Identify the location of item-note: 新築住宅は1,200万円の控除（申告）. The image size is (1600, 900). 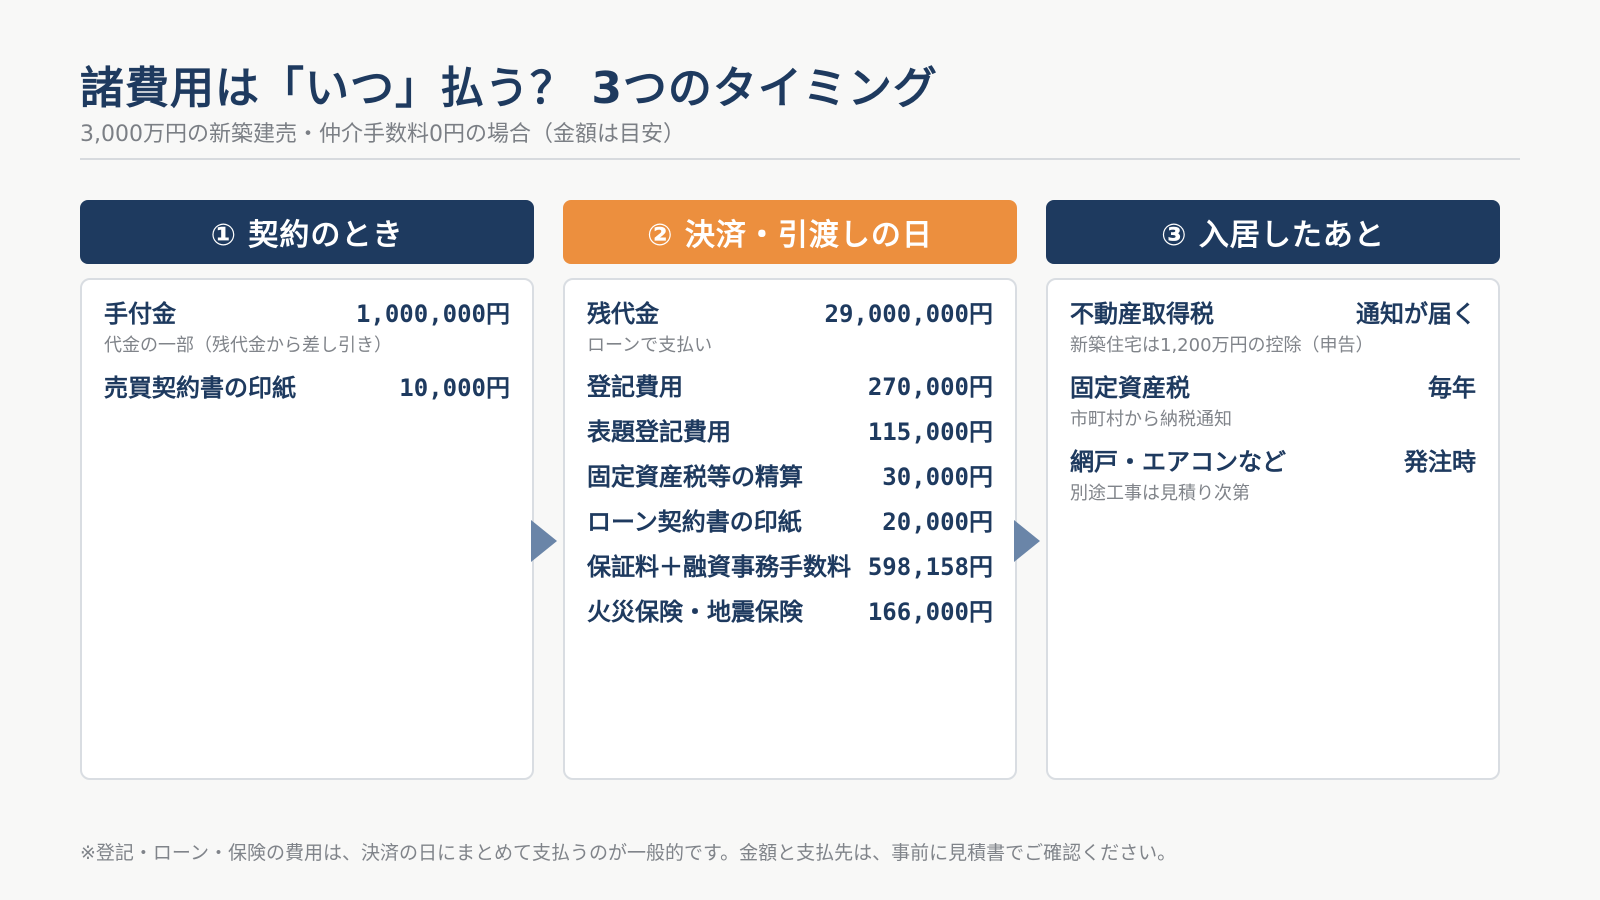
(1222, 345).